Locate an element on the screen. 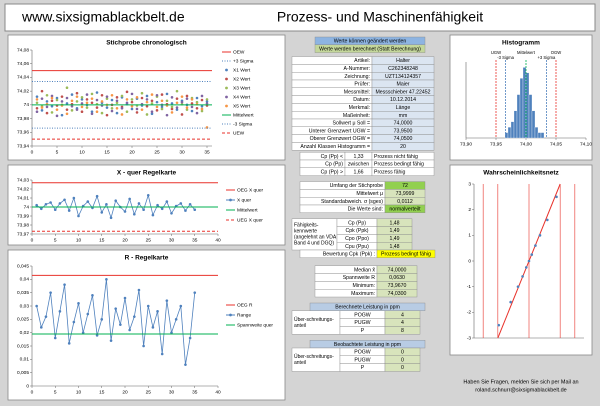 Image resolution: width=600 pixels, height=406 pixels. y-tick-label: 74 is located at coordinates (27, 207).